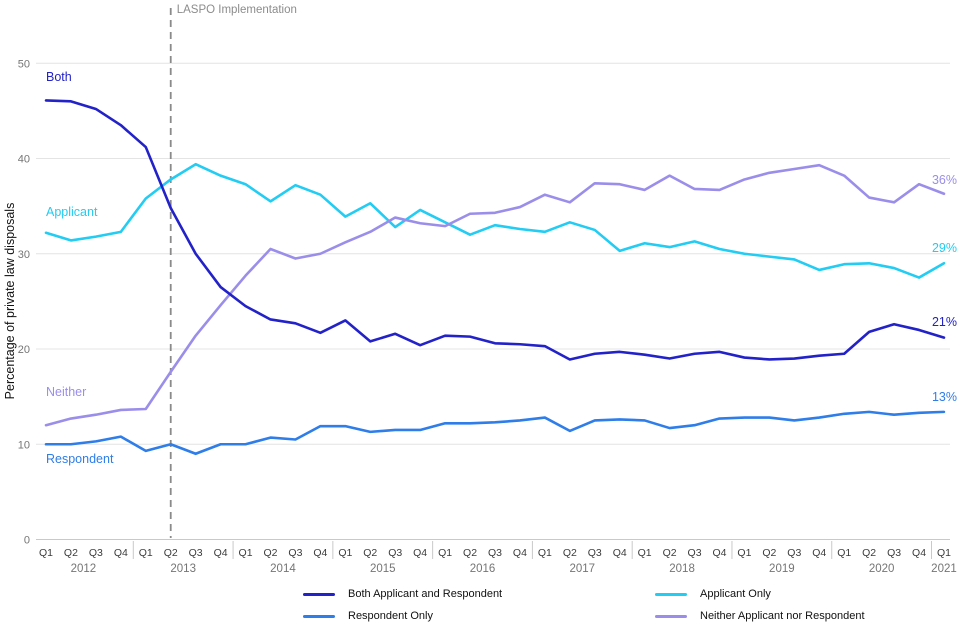 The width and height of the screenshot is (960, 640). I want to click on y-tick-label: 30, so click(24, 255).